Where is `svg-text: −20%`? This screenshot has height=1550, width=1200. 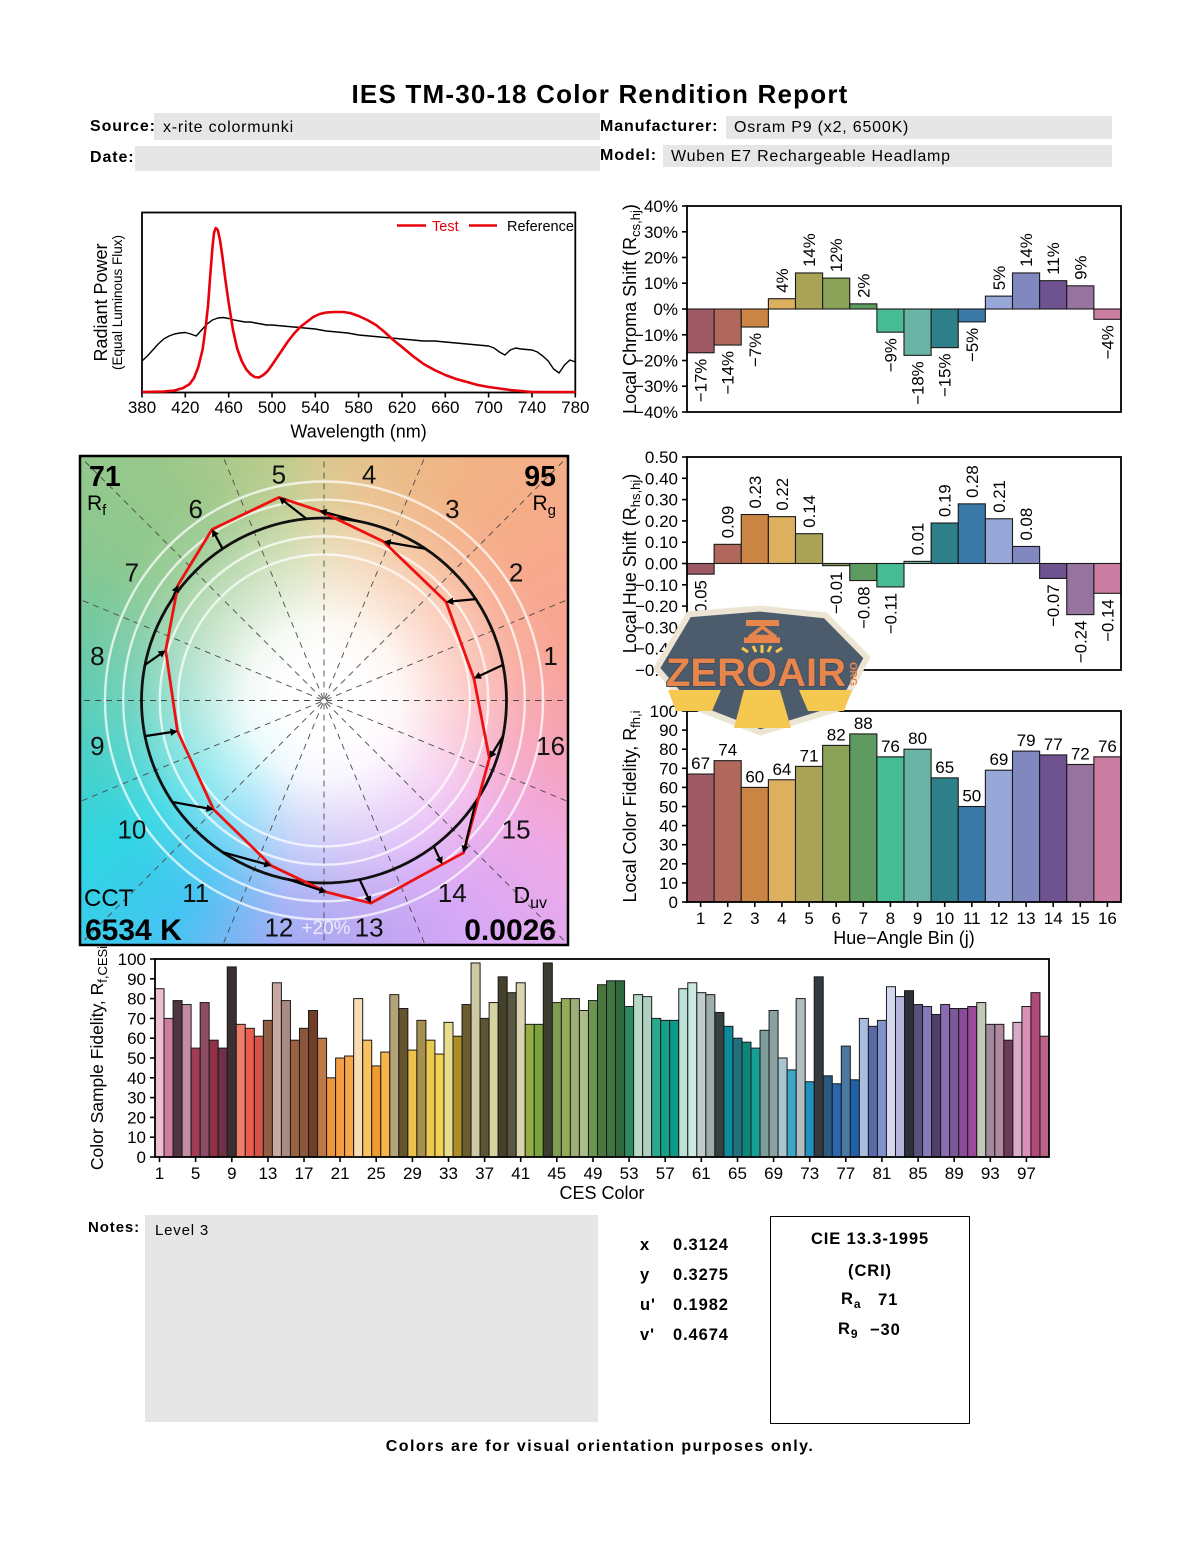 svg-text: −20% is located at coordinates (656, 361).